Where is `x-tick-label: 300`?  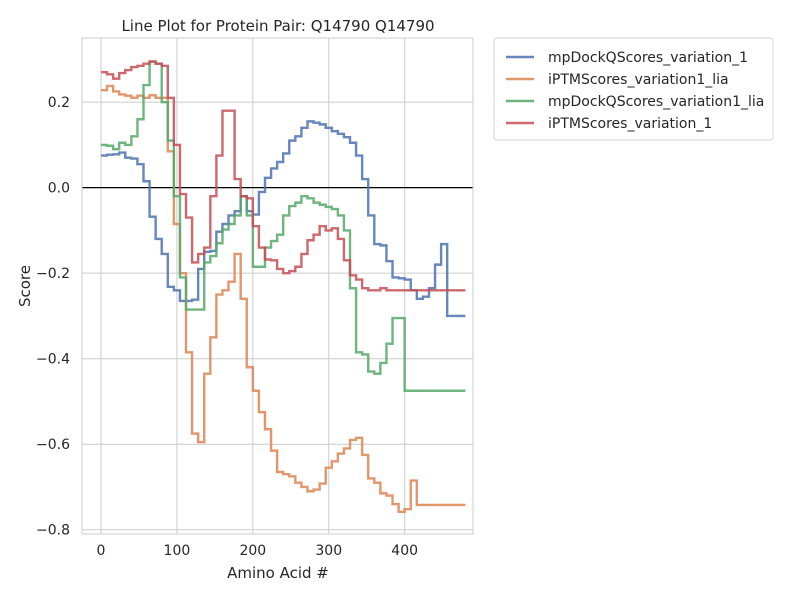 x-tick-label: 300 is located at coordinates (328, 551).